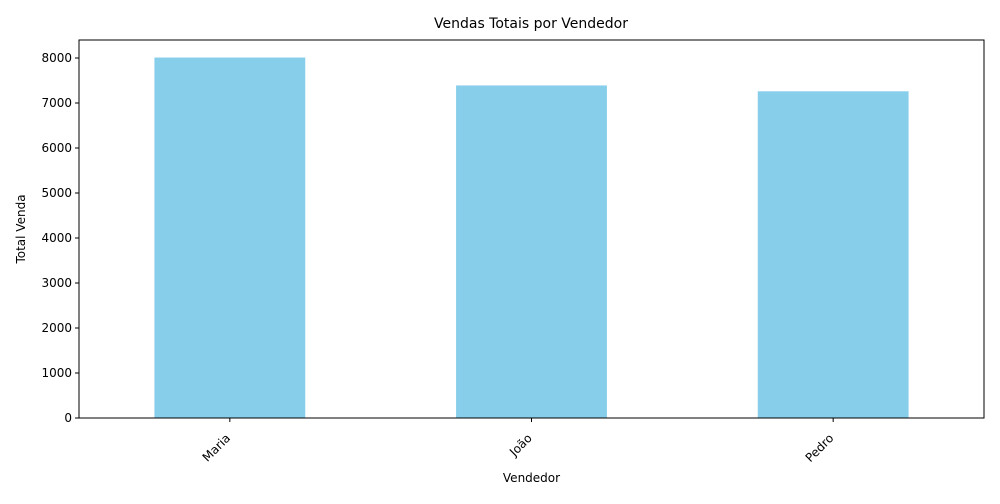 The width and height of the screenshot is (1000, 504). I want to click on y-tick-label: 1000, so click(56, 373).